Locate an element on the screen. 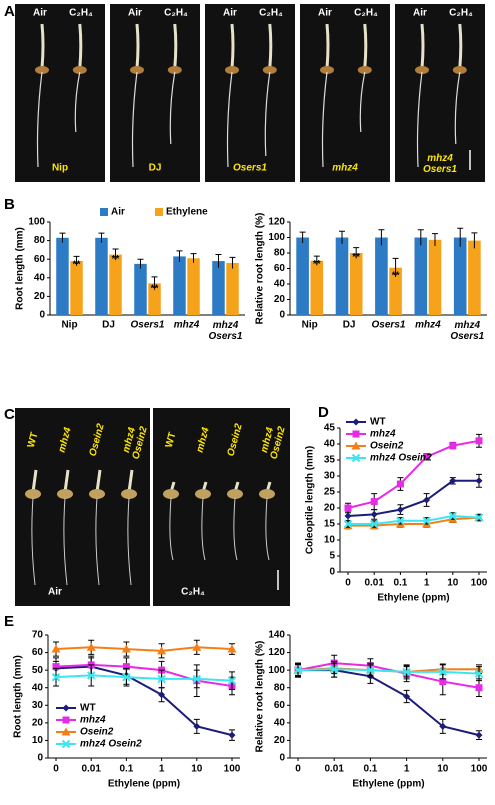 The height and width of the screenshot is (805, 495). legend-label: Air is located at coordinates (118, 212).